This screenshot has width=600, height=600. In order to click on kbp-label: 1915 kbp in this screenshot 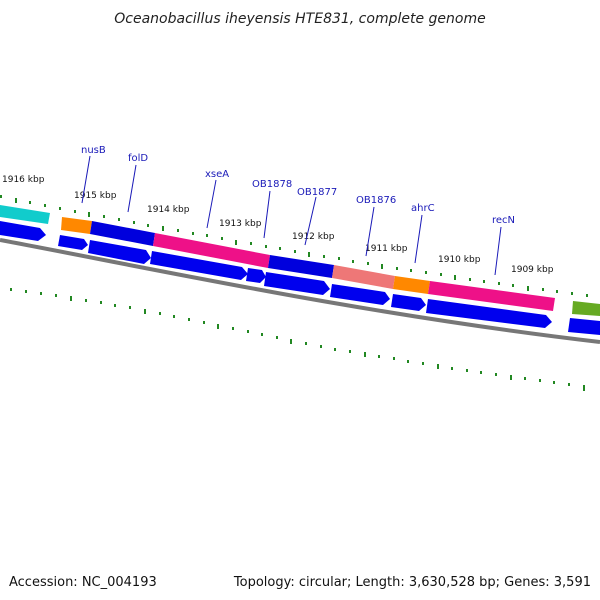, I will do `click(95, 196)`.